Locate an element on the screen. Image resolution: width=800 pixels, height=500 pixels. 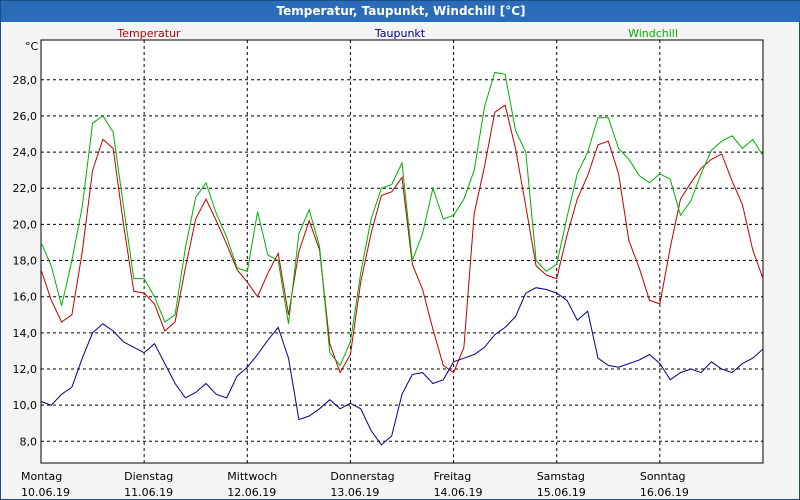
legend: Temperatur Taupunkt Windchill is located at coordinates (397, 33).